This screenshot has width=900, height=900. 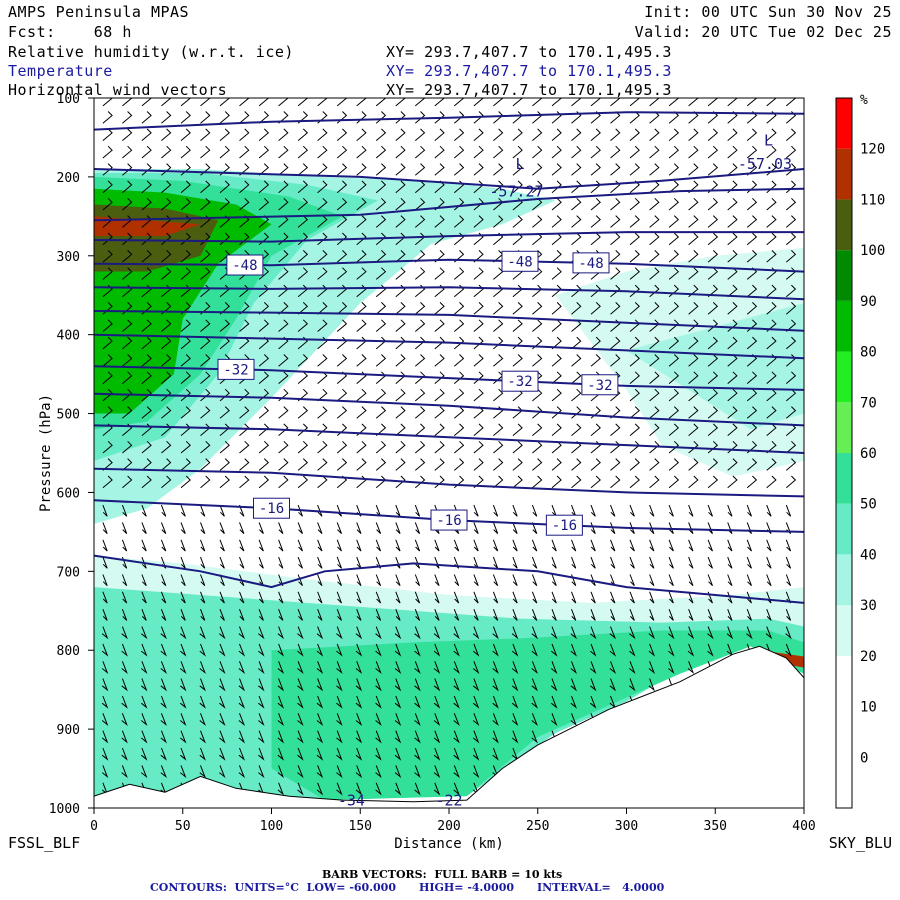 I want to click on y-tick-label: 500, so click(x=68, y=415).